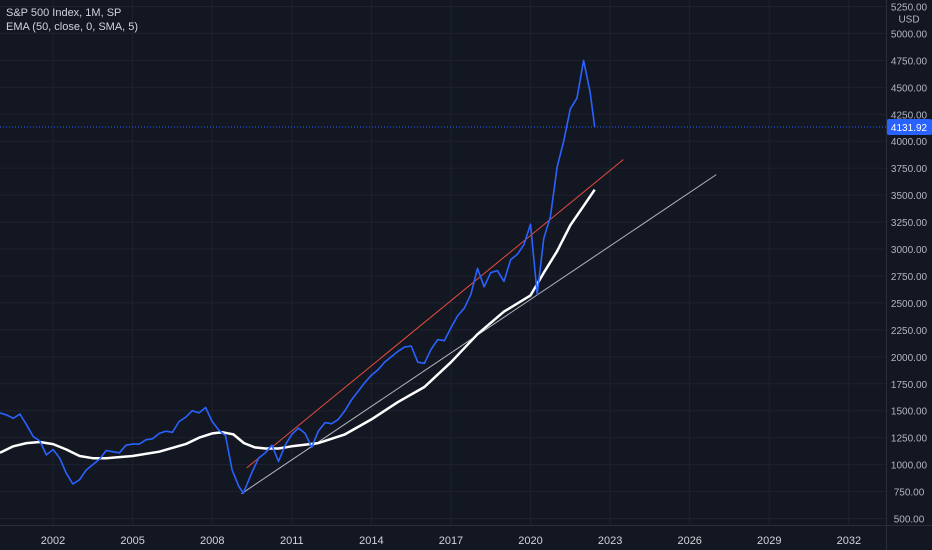 This screenshot has width=932, height=550. What do you see at coordinates (909, 304) in the screenshot?
I see `y-tick-label: 2500.00` at bounding box center [909, 304].